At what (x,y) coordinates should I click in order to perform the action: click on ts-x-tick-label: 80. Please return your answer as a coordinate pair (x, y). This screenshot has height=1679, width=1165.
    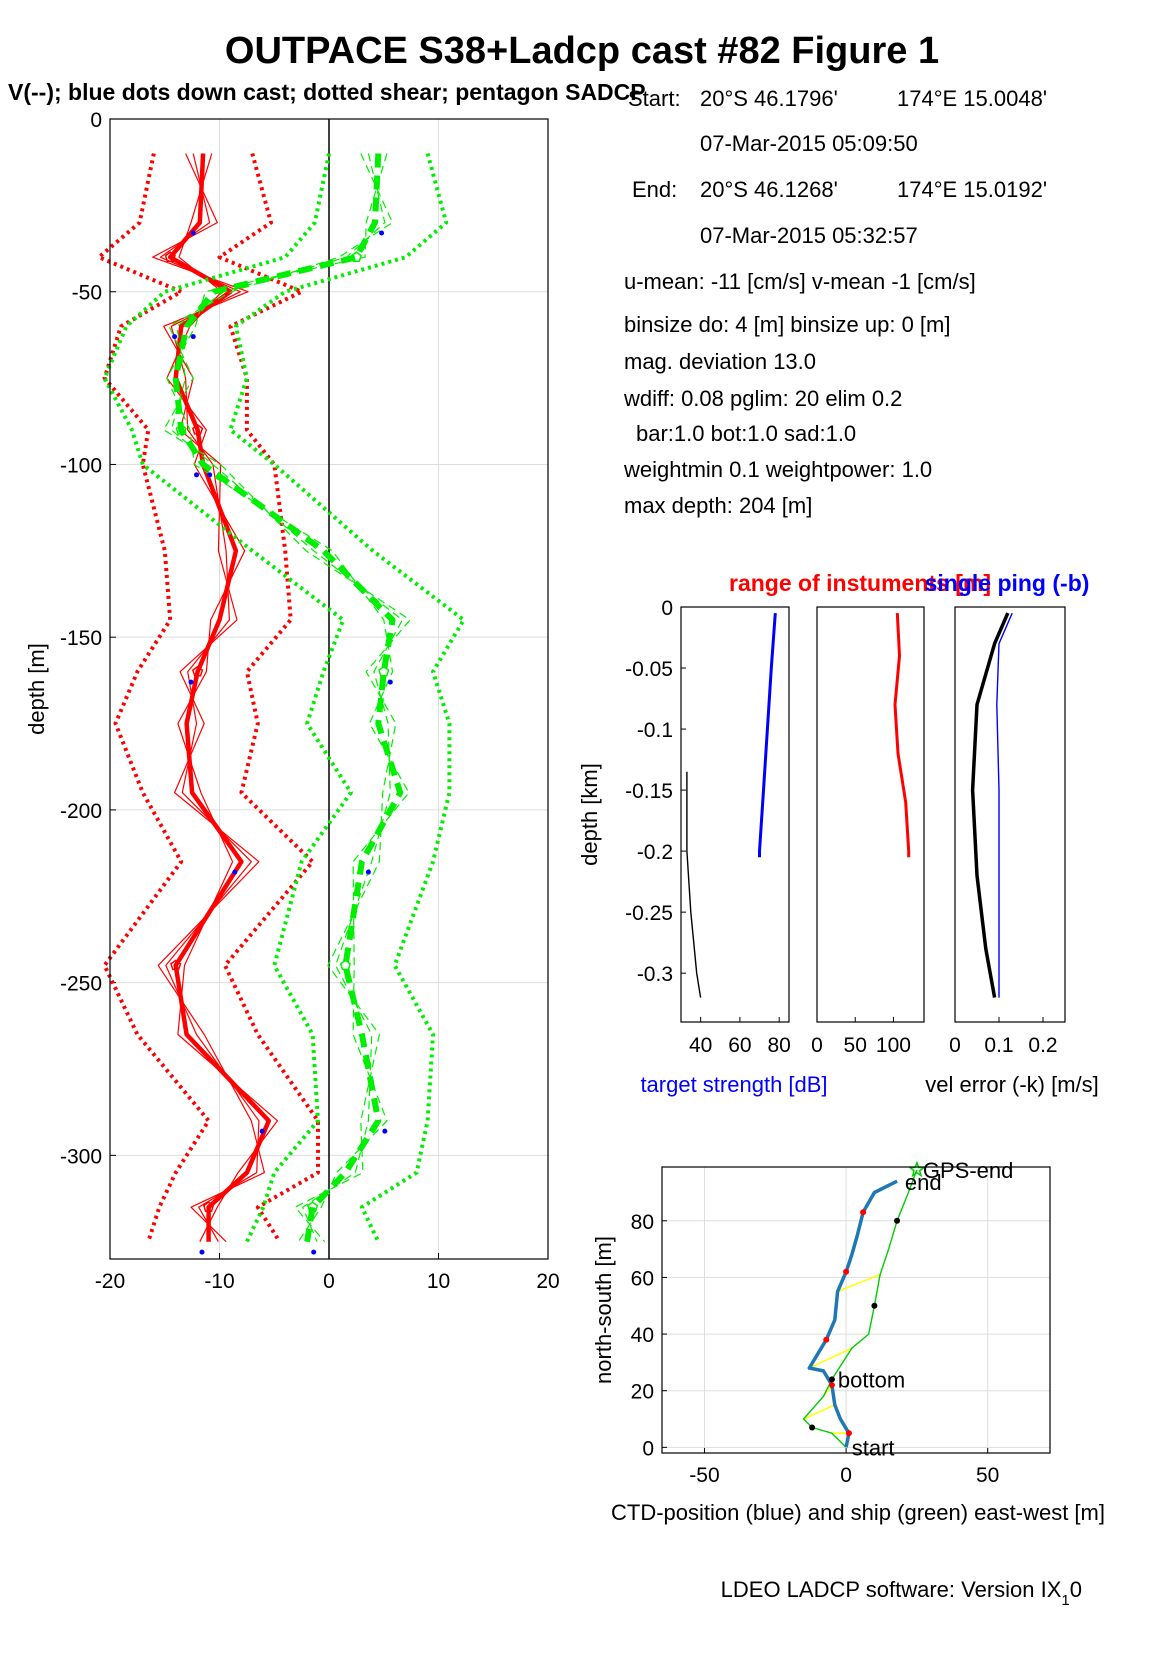
    Looking at the image, I should click on (779, 1045).